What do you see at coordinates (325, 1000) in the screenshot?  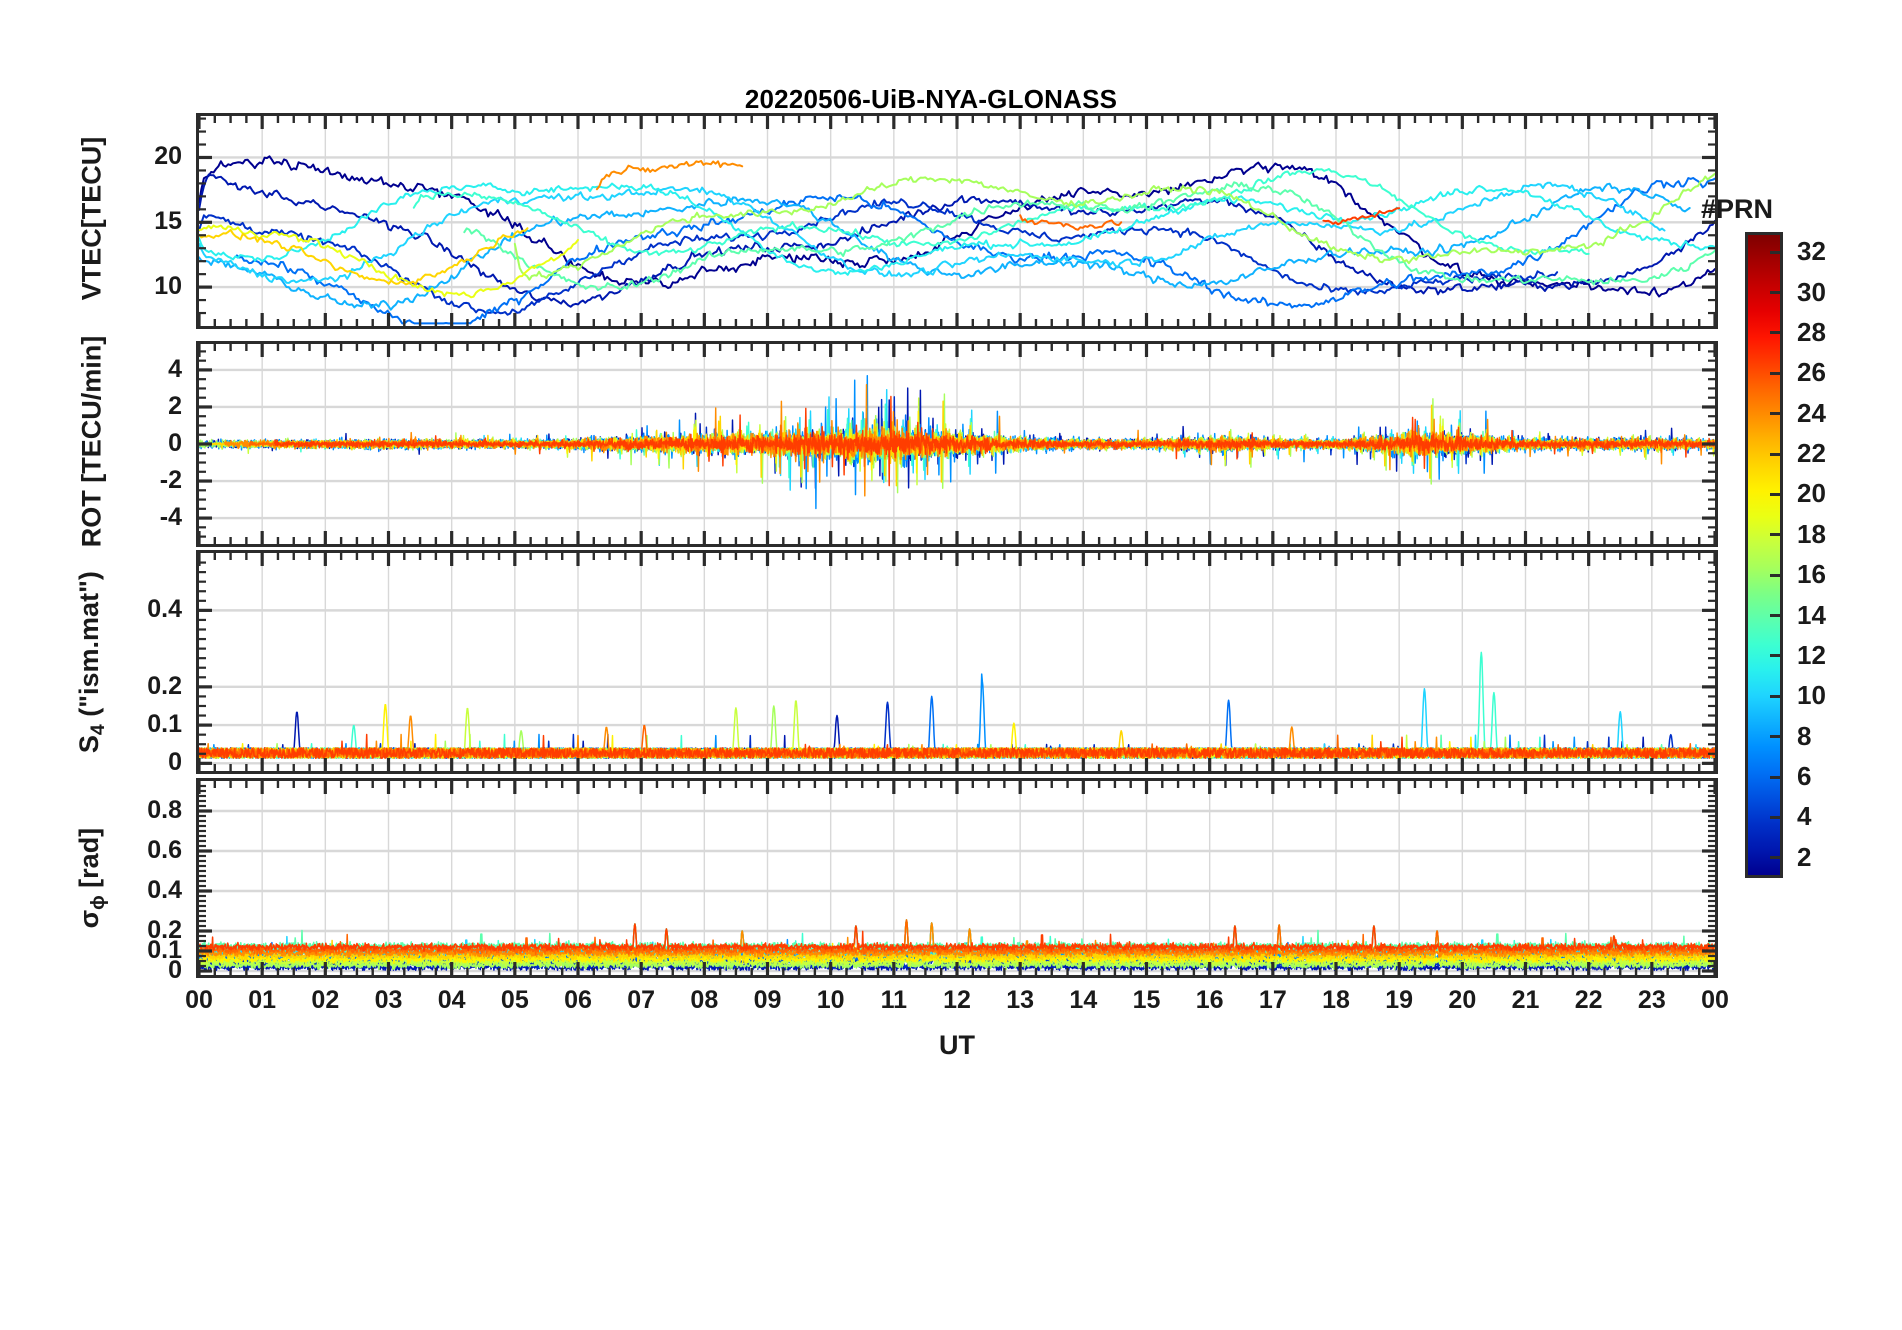 I see `x-tick-2: 02` at bounding box center [325, 1000].